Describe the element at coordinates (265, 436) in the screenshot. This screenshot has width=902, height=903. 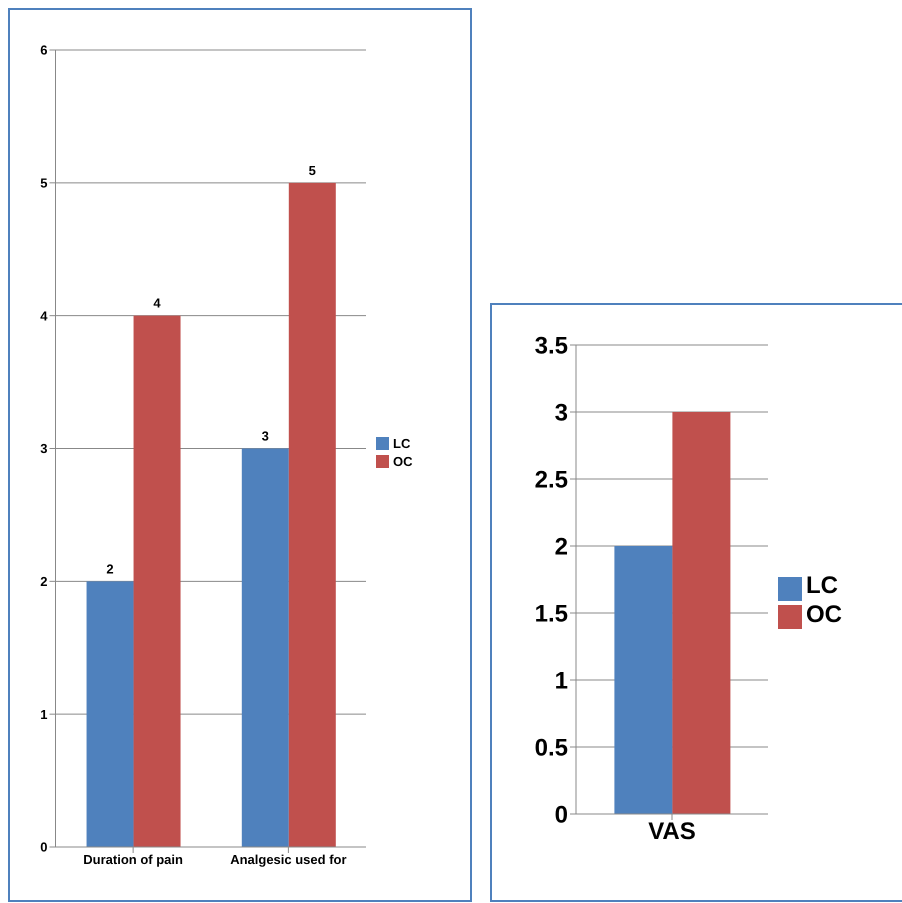
I see `data-label: 3` at that location.